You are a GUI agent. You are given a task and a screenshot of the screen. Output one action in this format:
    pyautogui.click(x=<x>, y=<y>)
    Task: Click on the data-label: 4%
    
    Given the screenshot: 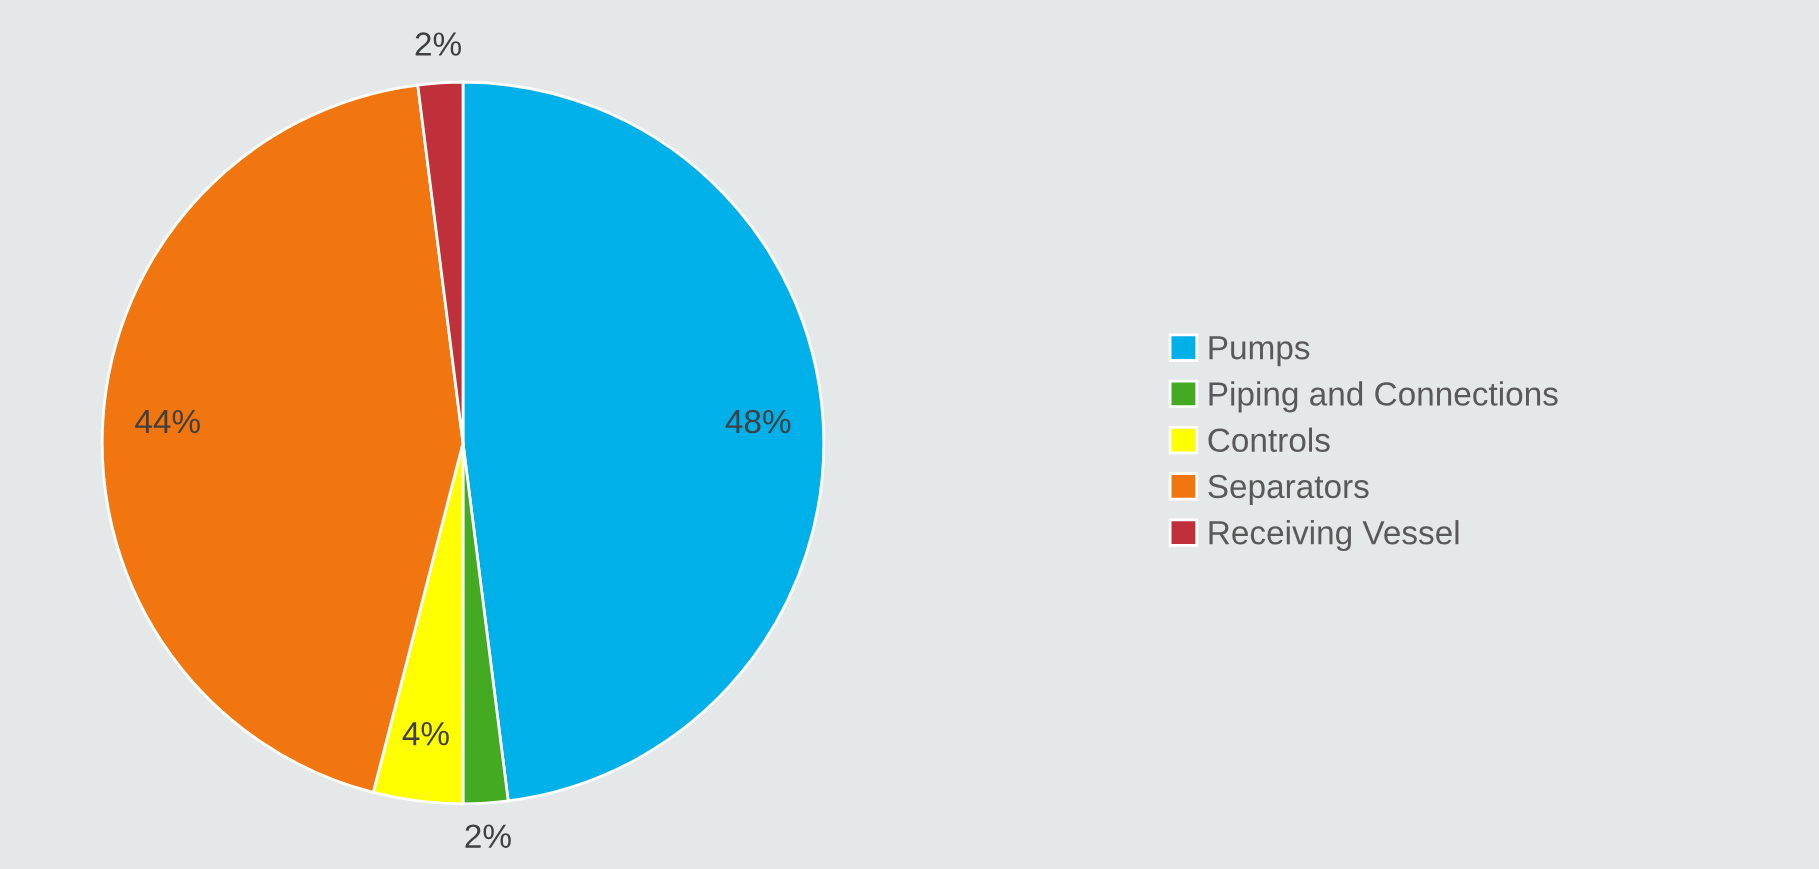 What is the action you would take?
    pyautogui.click(x=425, y=734)
    